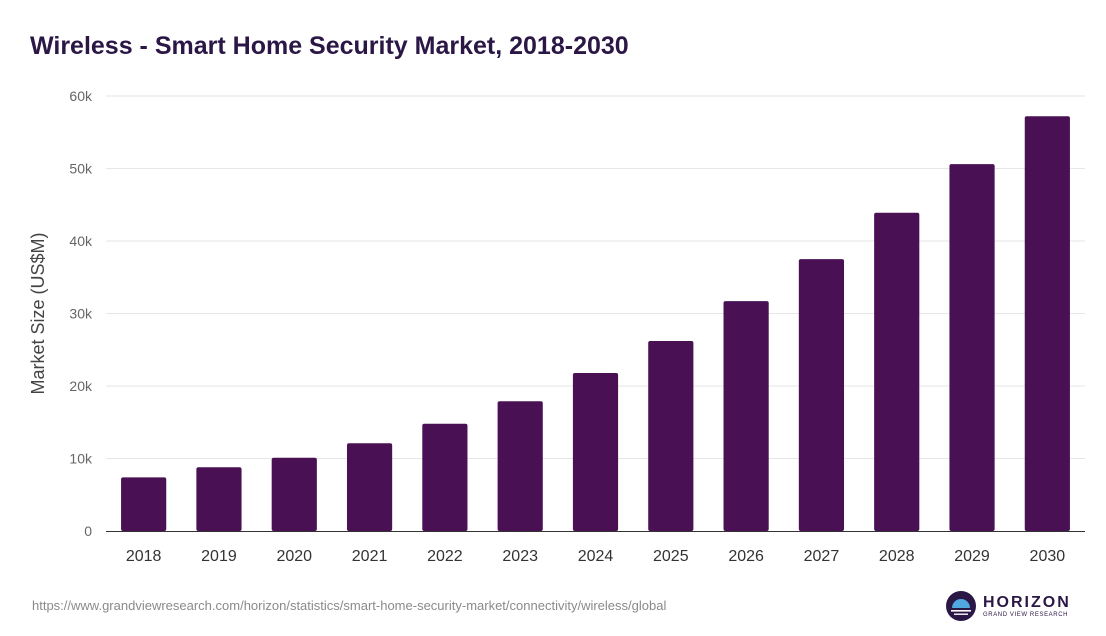 The image size is (1106, 636). I want to click on horizon-brand: HORIZON GRAND VIEW RESEARCH, so click(1008, 606).